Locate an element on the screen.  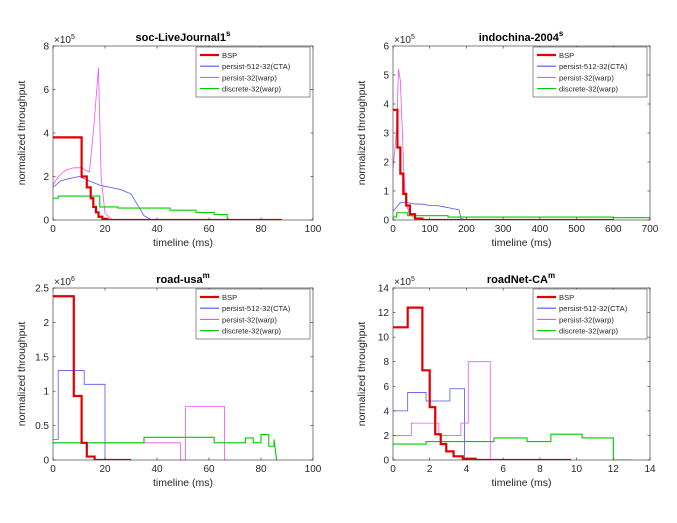
x-tick-label: 2 is located at coordinates (430, 469).